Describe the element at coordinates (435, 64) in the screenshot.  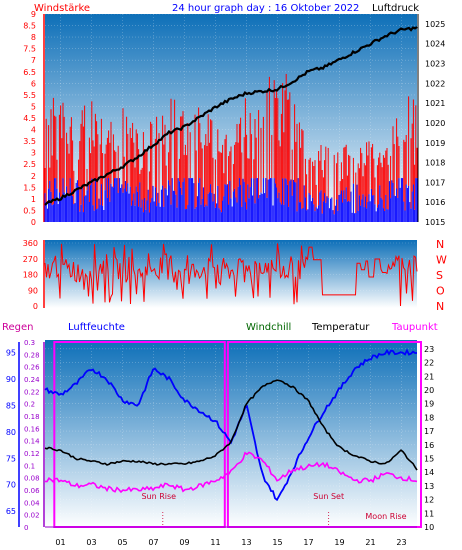
I see `pressure-tick-label: 1023` at that location.